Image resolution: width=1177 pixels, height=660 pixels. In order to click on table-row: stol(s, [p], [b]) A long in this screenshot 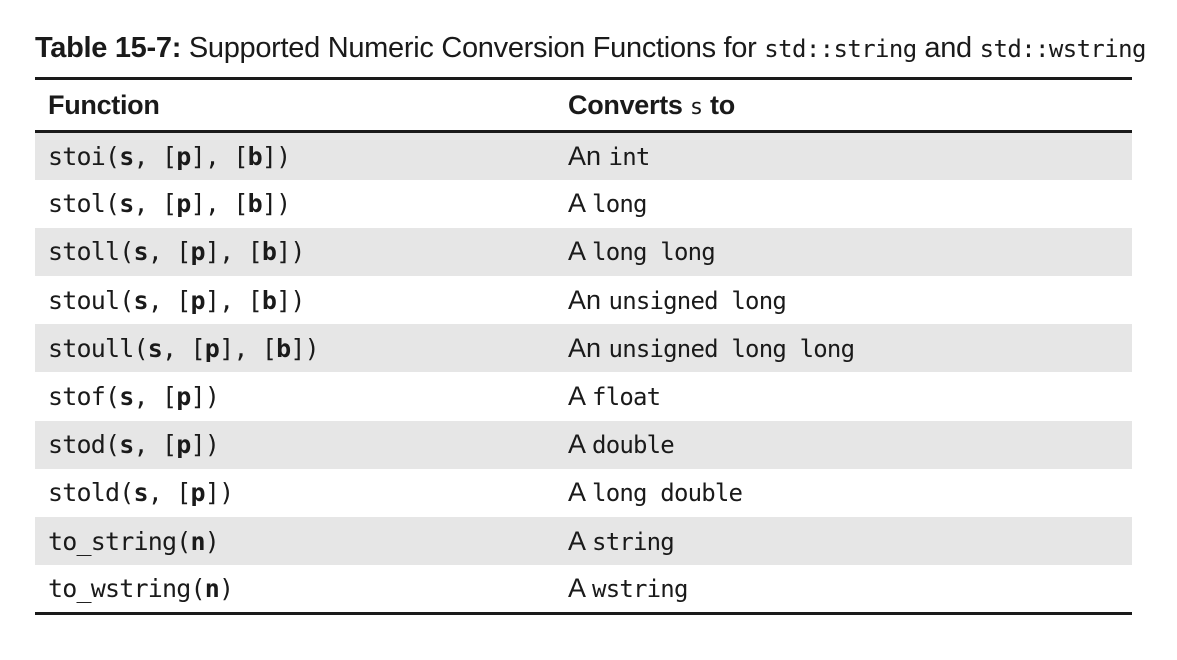, I will do `click(583, 204)`.